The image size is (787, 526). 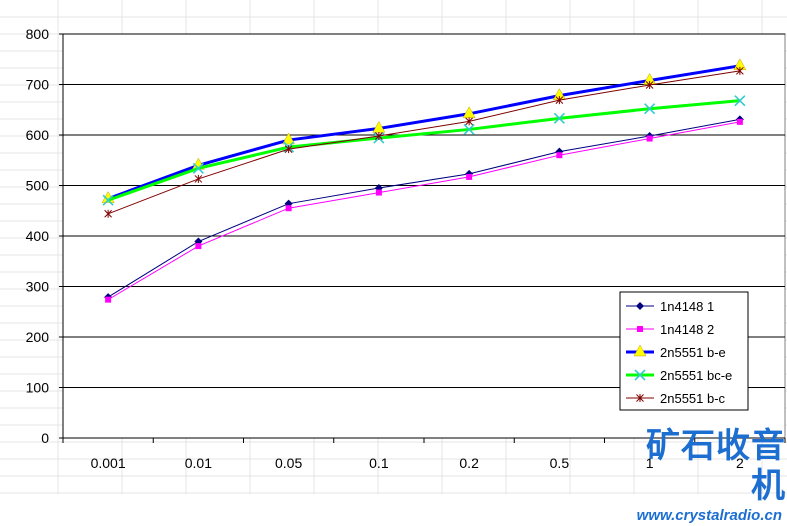 What do you see at coordinates (687, 329) in the screenshot?
I see `legend-label: 1n4148 2` at bounding box center [687, 329].